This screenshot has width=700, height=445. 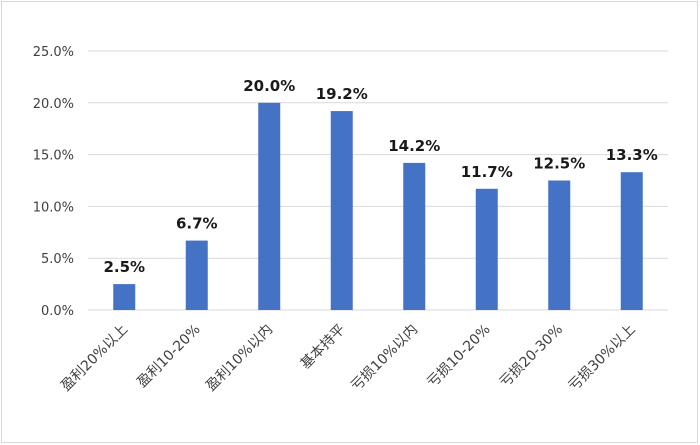 What do you see at coordinates (94, 358) in the screenshot?
I see `category-label: 盈利20%以上` at bounding box center [94, 358].